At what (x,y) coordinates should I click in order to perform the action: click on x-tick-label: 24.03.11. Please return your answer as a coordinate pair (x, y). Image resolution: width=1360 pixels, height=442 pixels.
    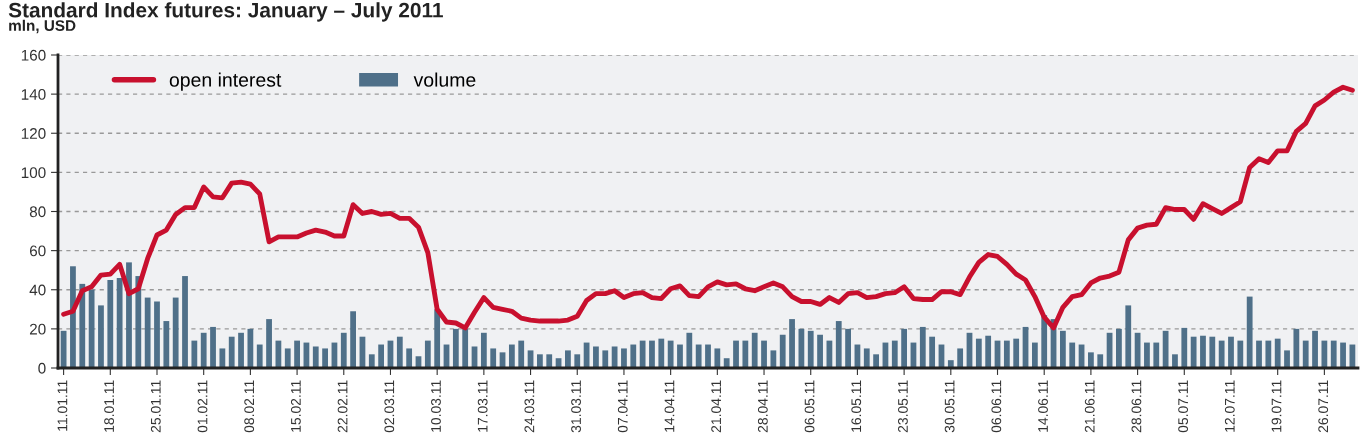
    Looking at the image, I should click on (529, 406).